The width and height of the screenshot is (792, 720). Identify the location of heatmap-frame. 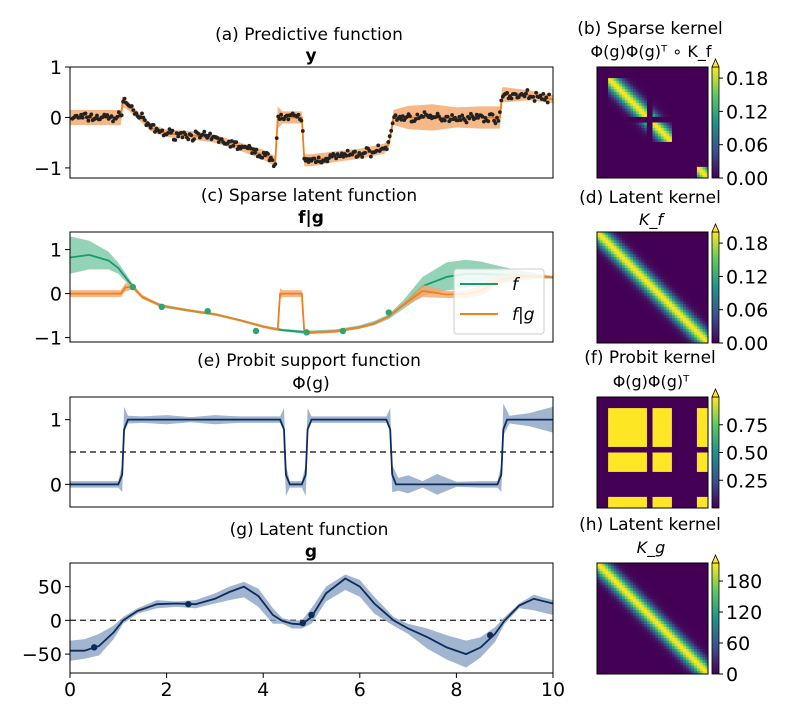
(652, 287).